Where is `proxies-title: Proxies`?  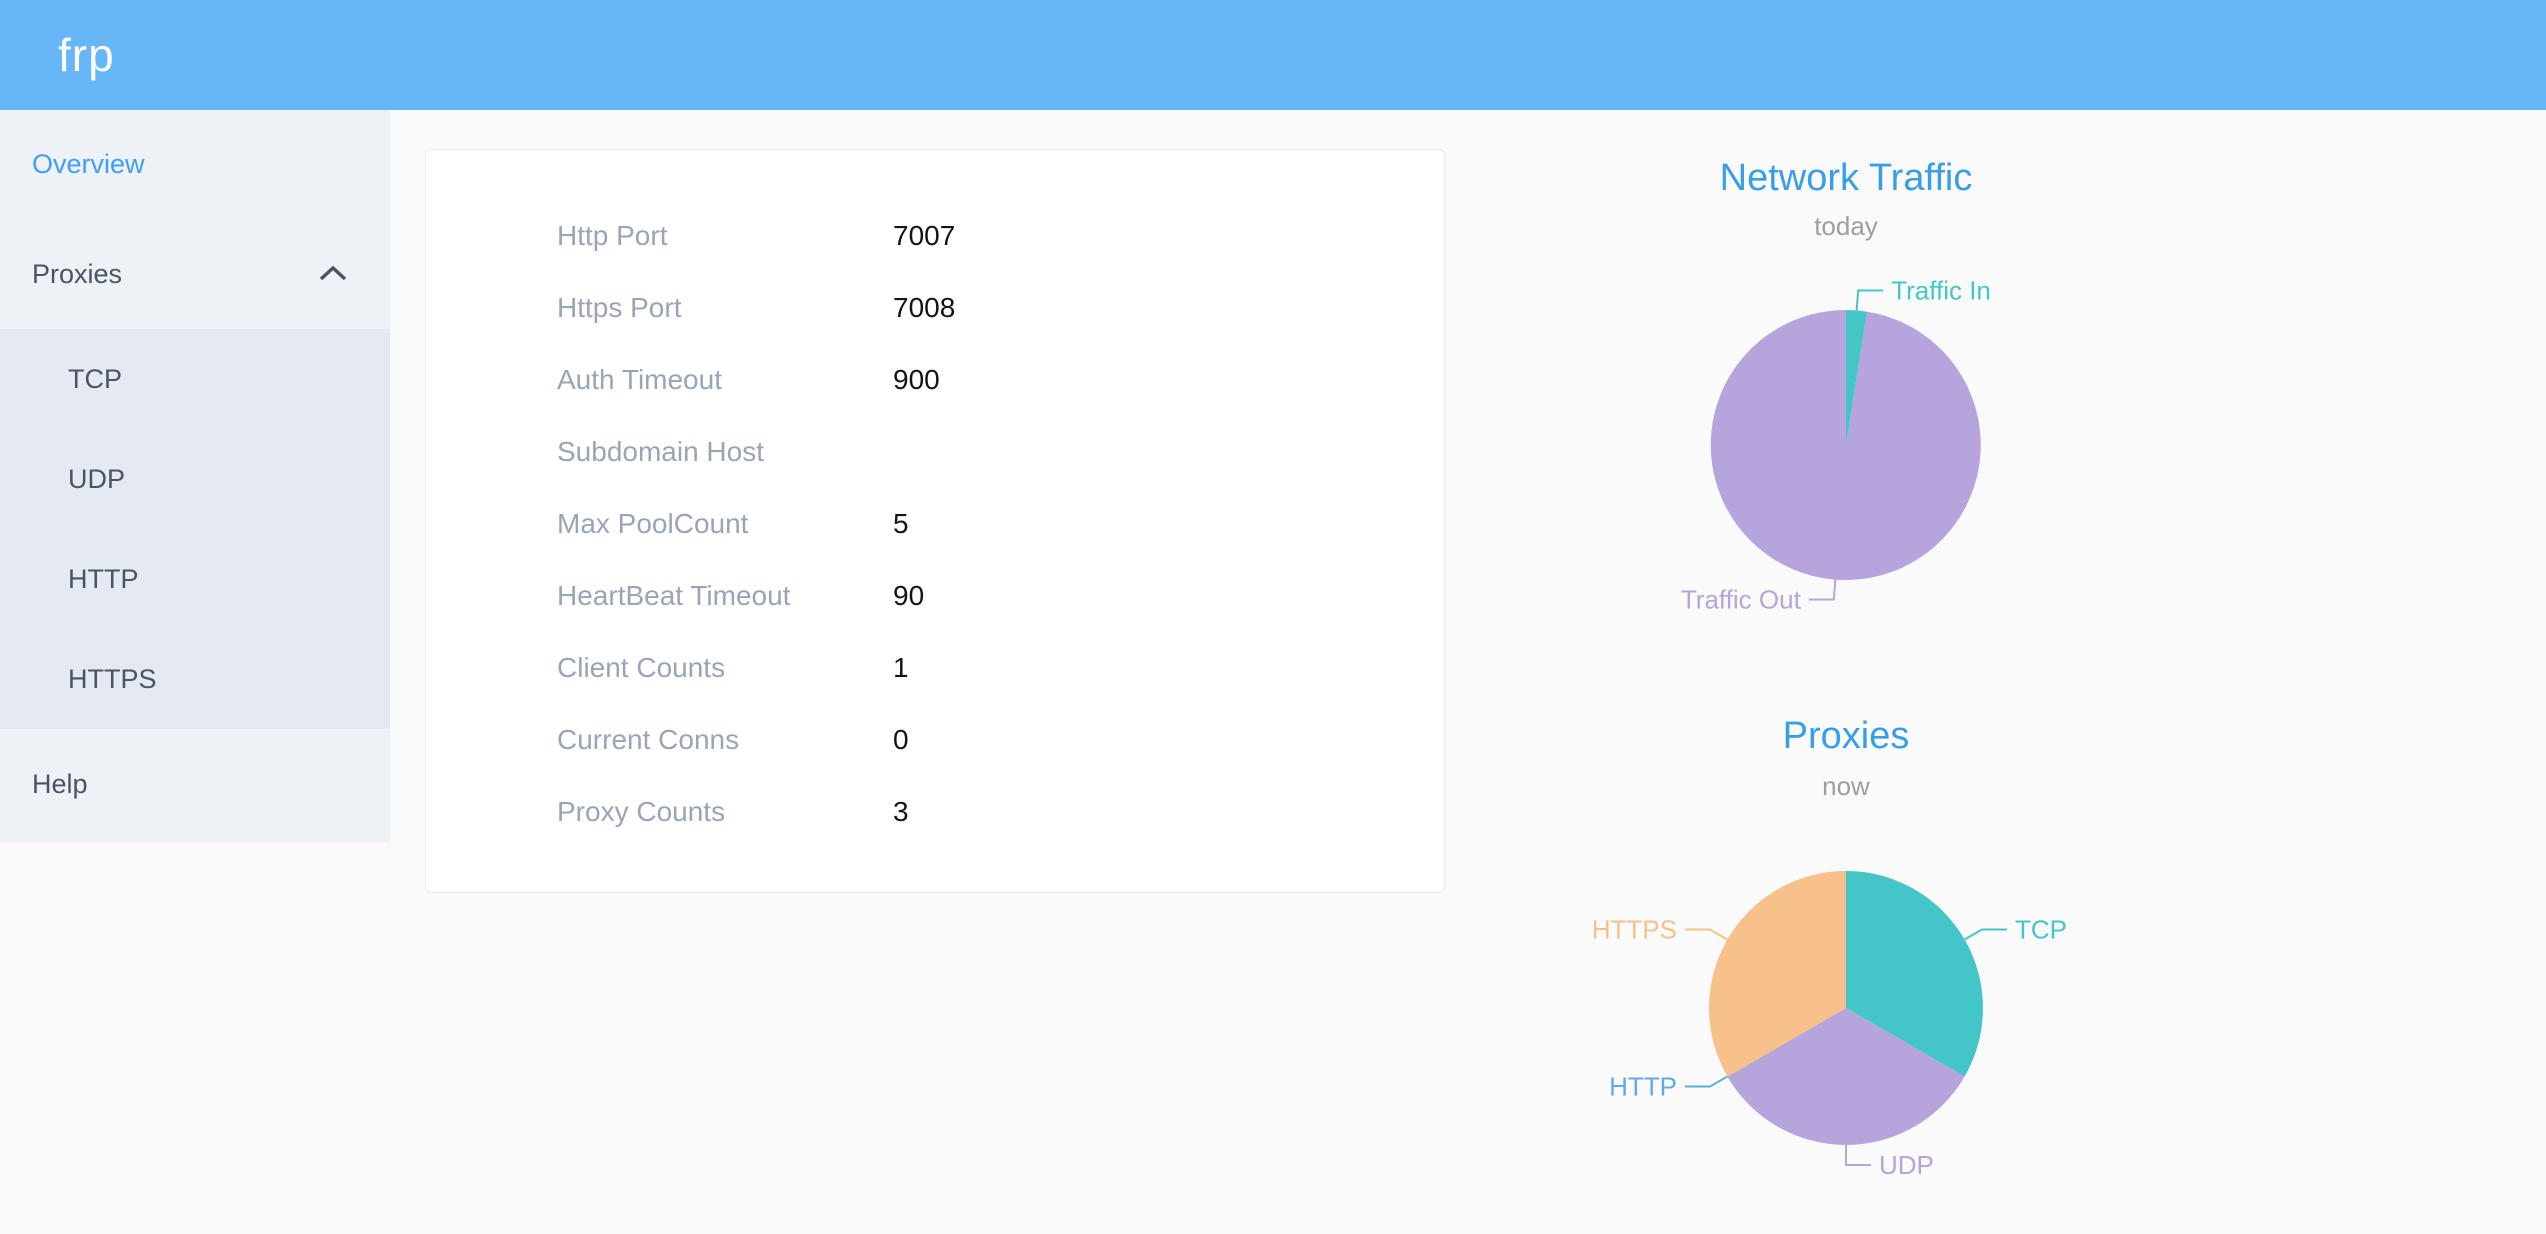 proxies-title: Proxies is located at coordinates (1846, 736).